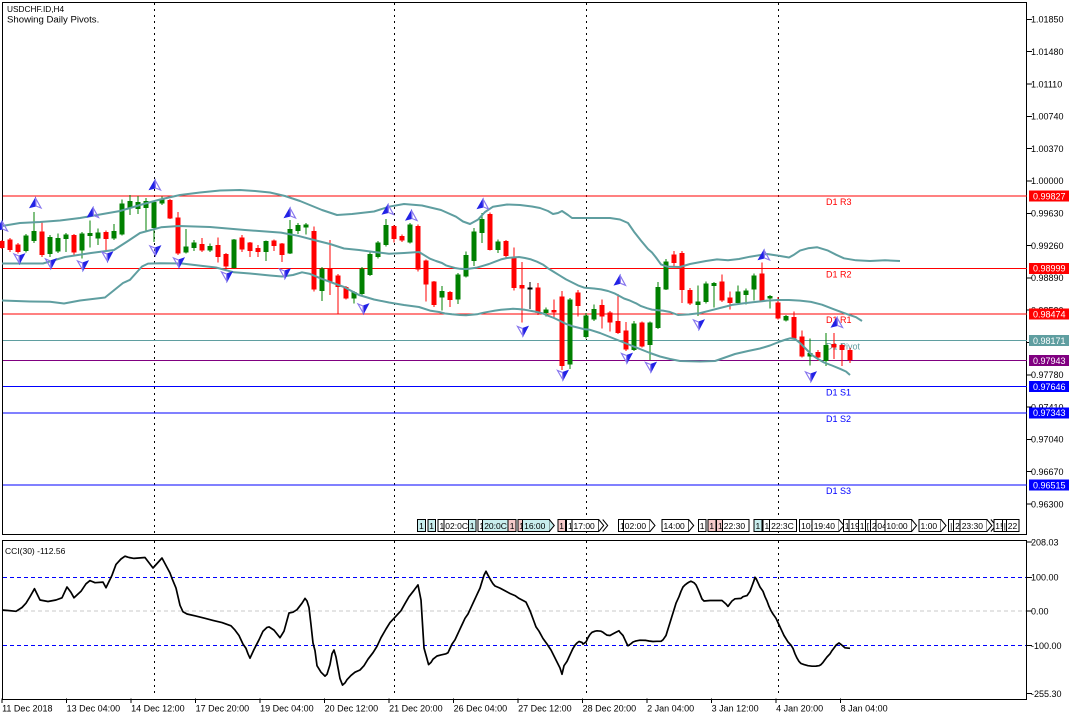 This screenshot has height=720, width=1080. I want to click on svg-text: 19:40, so click(825, 526).